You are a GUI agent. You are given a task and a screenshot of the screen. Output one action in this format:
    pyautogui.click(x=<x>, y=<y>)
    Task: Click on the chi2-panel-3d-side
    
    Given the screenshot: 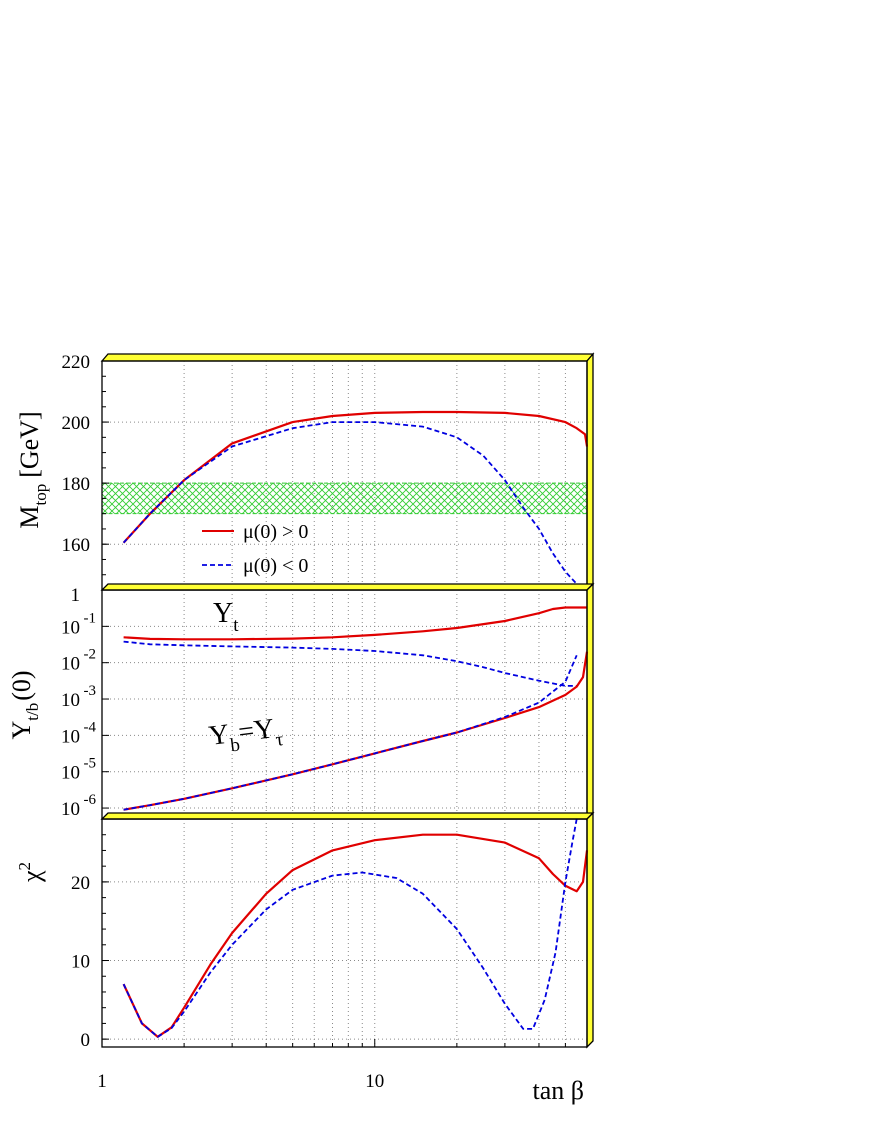 What is the action you would take?
    pyautogui.click(x=590, y=930)
    